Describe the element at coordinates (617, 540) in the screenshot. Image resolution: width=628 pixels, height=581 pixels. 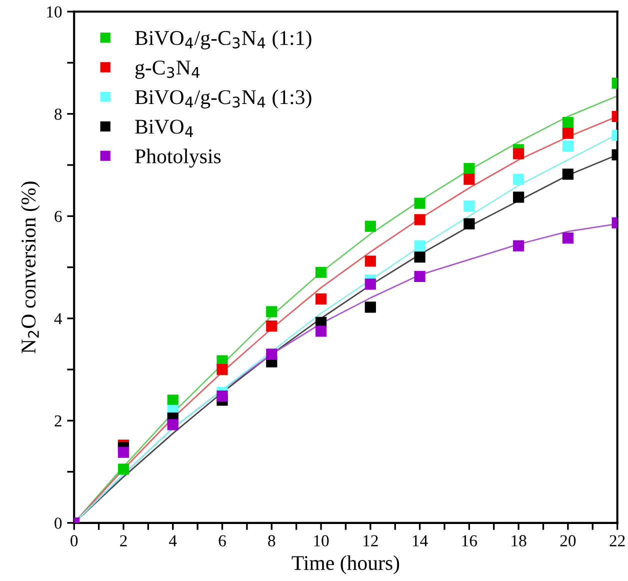
I see `x-tick-label: 22` at that location.